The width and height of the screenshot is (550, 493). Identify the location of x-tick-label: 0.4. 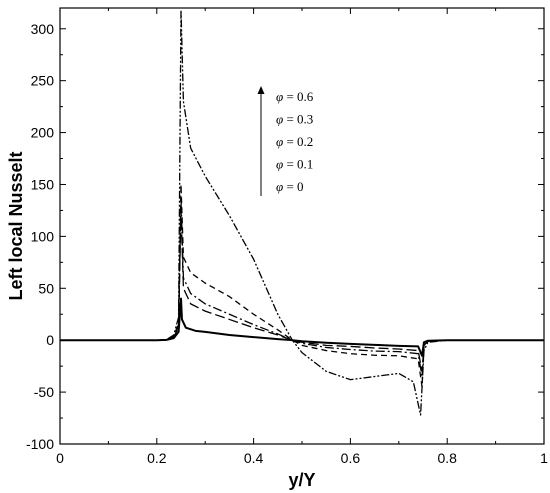
(254, 458).